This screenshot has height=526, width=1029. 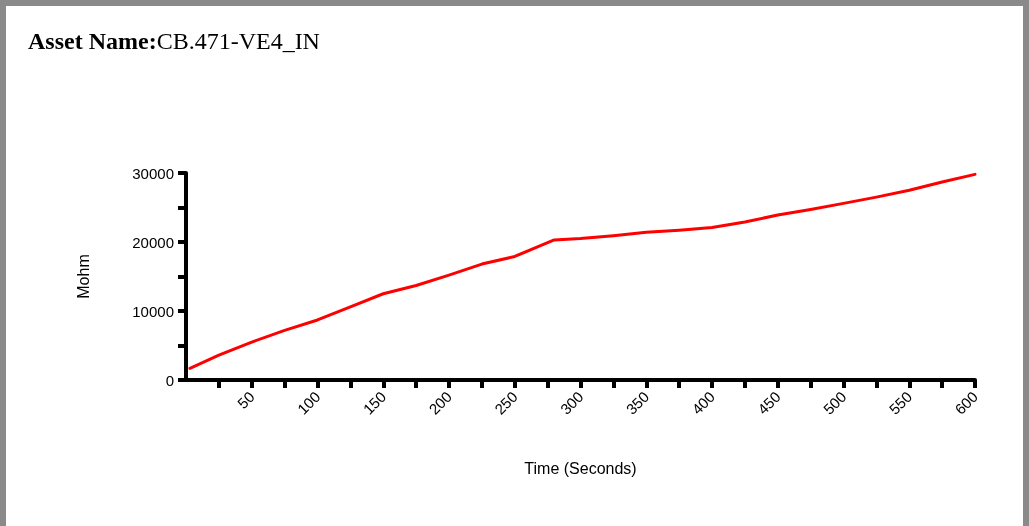 I want to click on y-axis-title: Mohm, so click(x=83, y=276).